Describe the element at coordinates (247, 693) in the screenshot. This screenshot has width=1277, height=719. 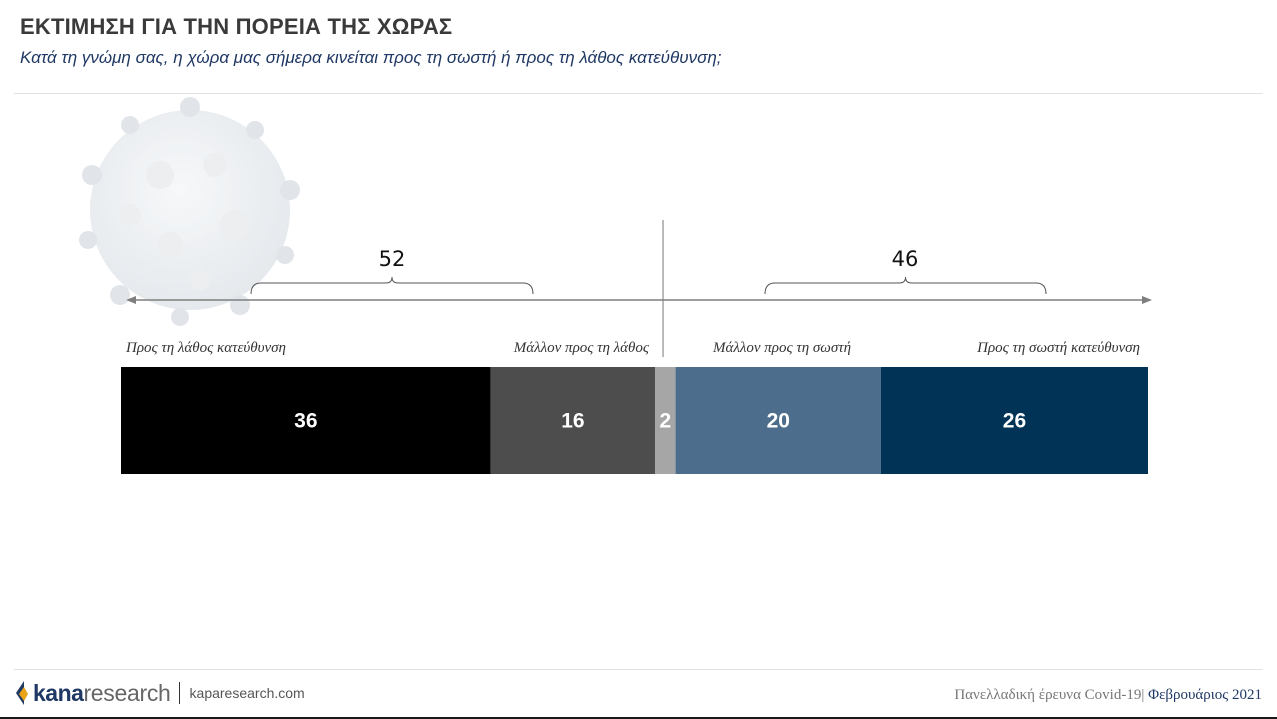
I see `website-link: kaparesearch.com` at that location.